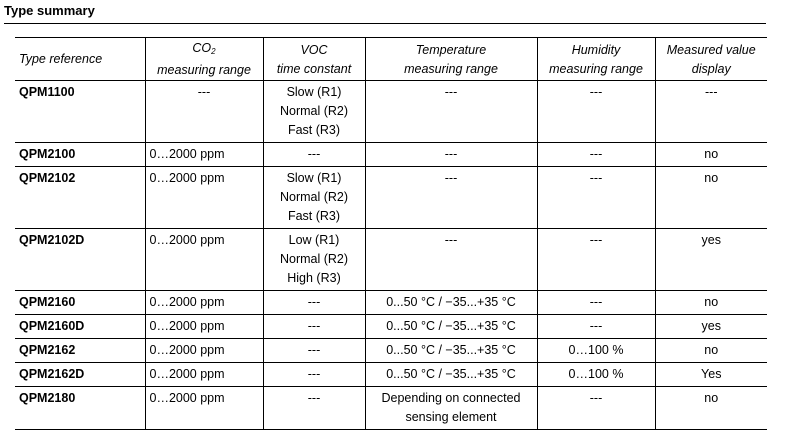 This screenshot has height=446, width=790. I want to click on header-temp-line1: Temperature, so click(451, 49).